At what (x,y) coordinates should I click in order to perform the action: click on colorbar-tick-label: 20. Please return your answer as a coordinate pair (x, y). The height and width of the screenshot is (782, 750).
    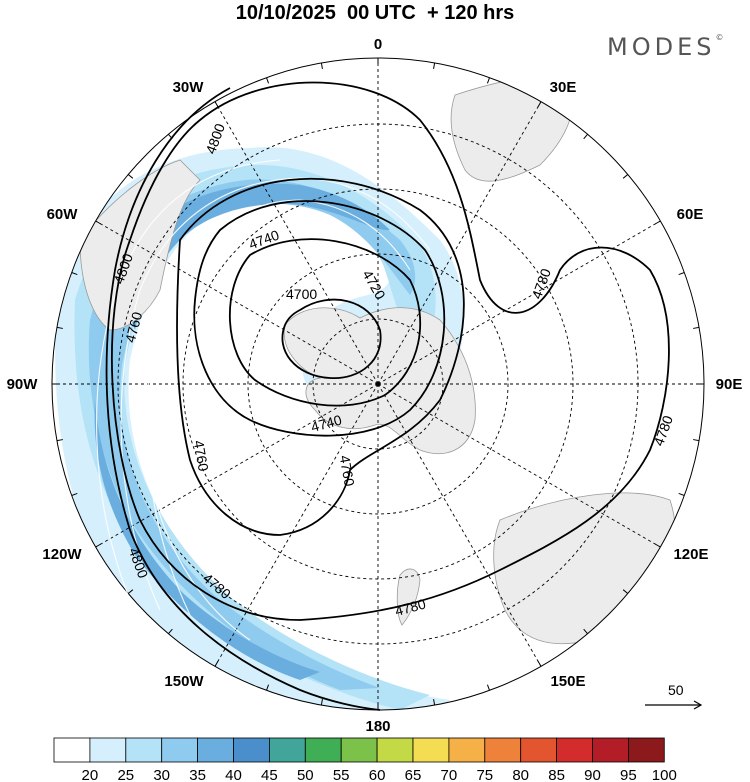
    Looking at the image, I should click on (90, 774).